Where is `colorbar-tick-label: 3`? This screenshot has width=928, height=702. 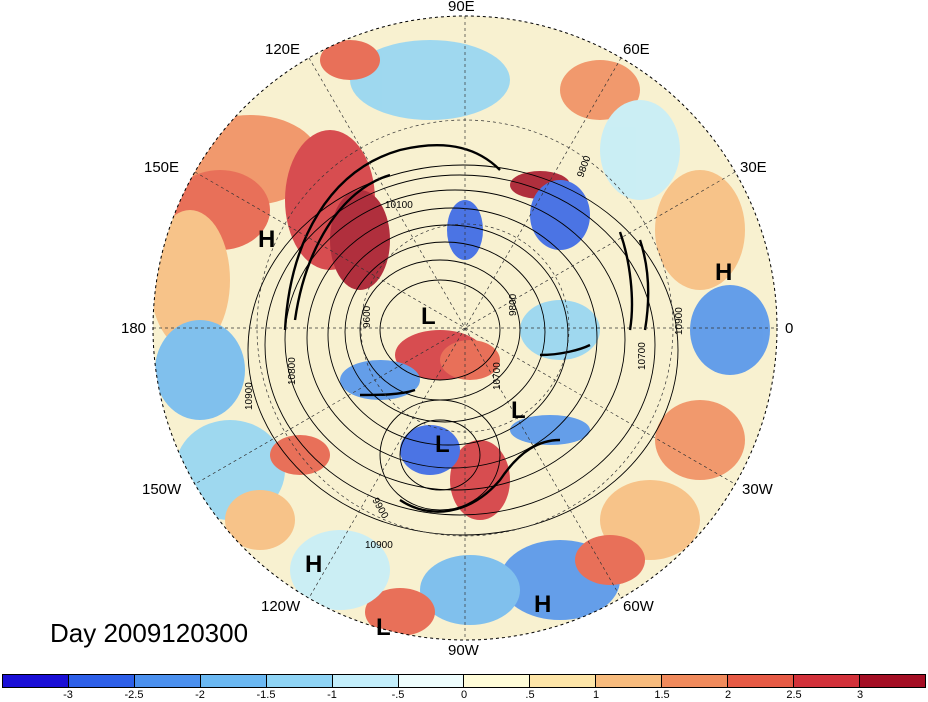
colorbar-tick-label: 3 is located at coordinates (860, 695).